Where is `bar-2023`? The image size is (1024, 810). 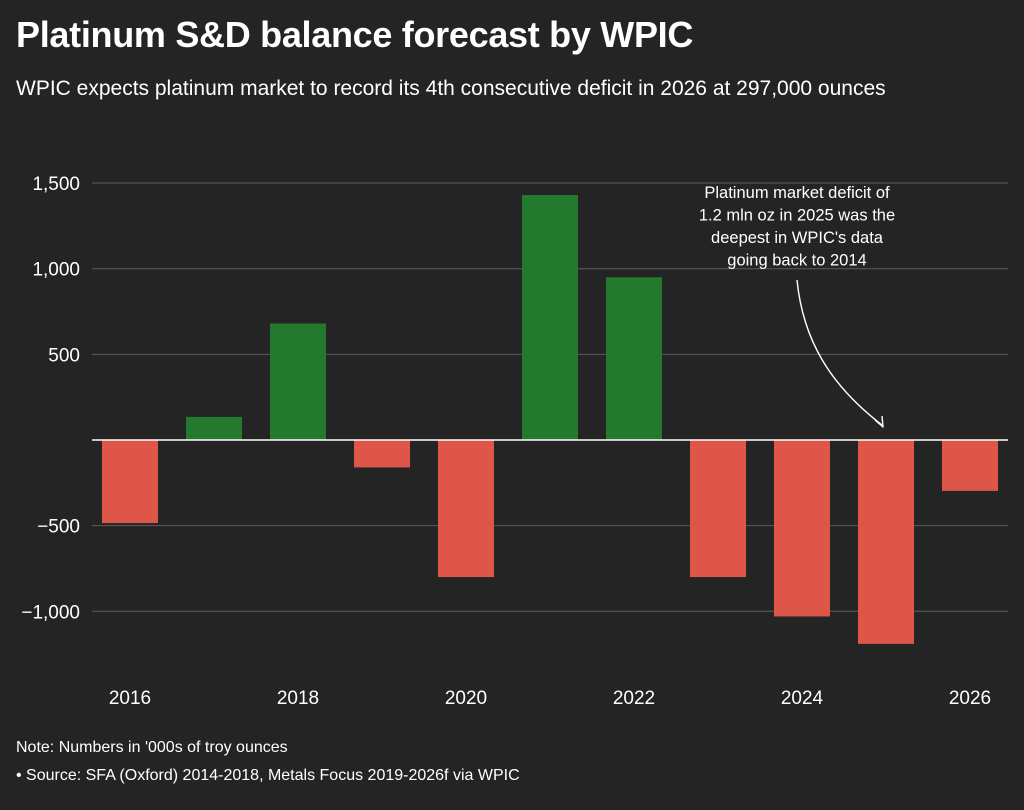 bar-2023 is located at coordinates (718, 509).